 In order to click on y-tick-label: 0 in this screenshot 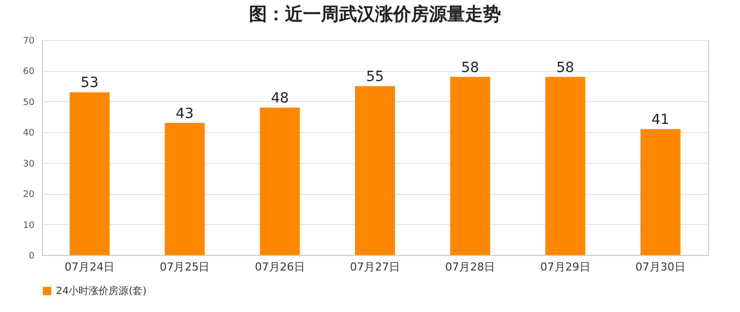, I will do `click(31, 257)`.